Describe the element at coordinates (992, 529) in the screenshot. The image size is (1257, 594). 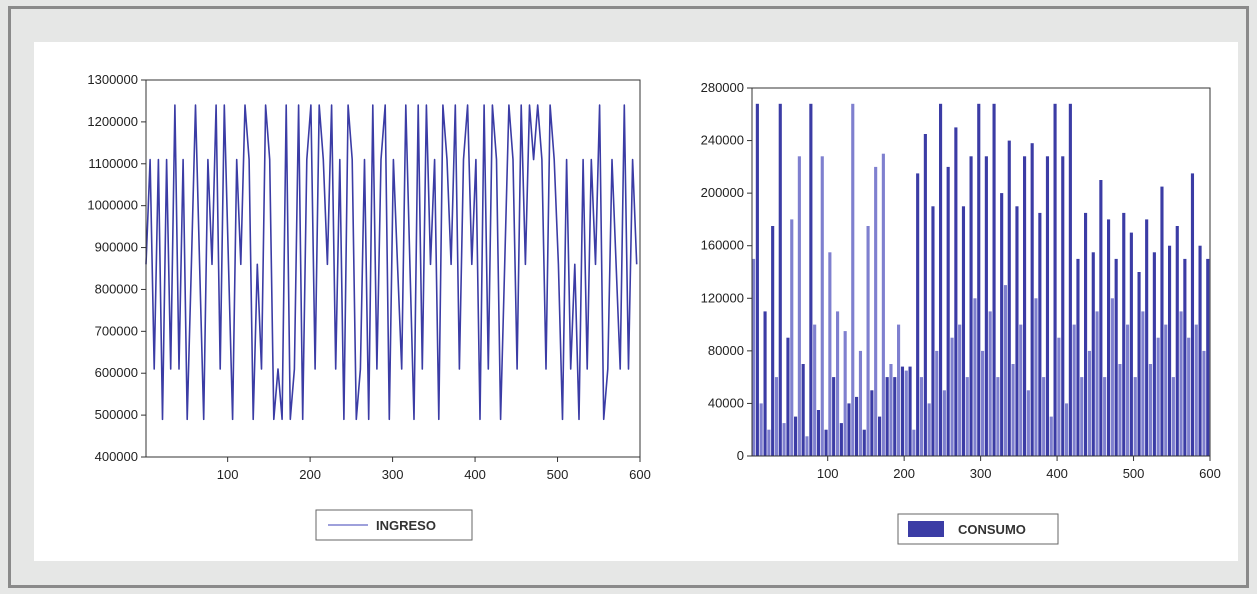
I see `legend-label: CONSUMO` at that location.